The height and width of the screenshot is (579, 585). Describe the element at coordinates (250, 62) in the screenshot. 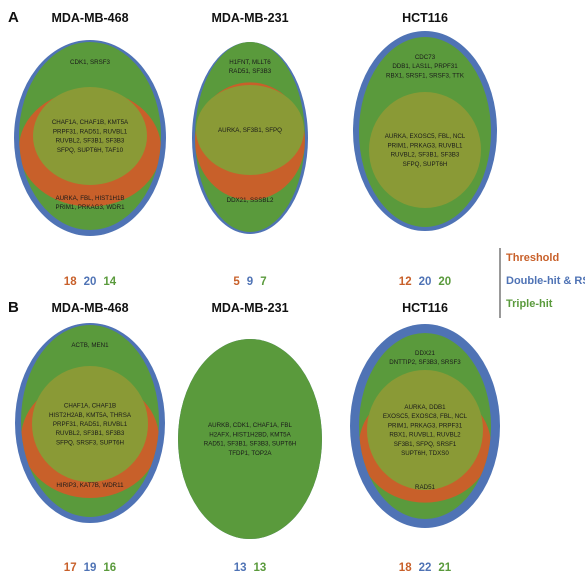

I see `triple-only-genes: H1FNT, MLLT6` at that location.